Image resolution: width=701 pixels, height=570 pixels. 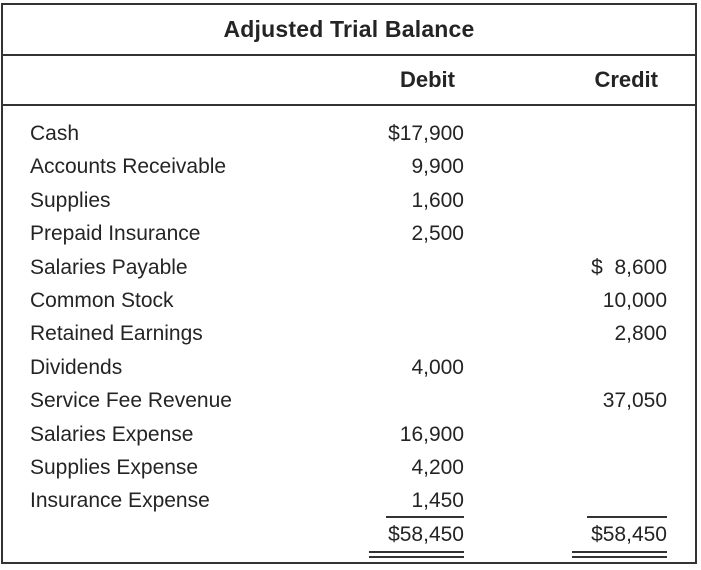 What do you see at coordinates (627, 503) in the screenshot?
I see `credit-subtotal-rule` at bounding box center [627, 503].